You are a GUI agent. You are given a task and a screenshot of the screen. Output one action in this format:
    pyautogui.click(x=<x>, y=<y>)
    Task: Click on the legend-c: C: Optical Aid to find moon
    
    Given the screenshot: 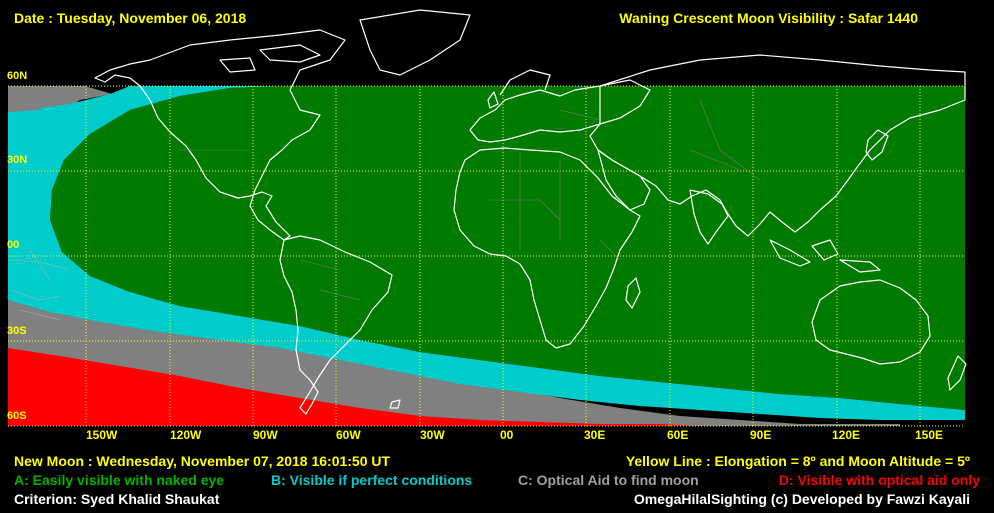 What is the action you would take?
    pyautogui.click(x=608, y=480)
    